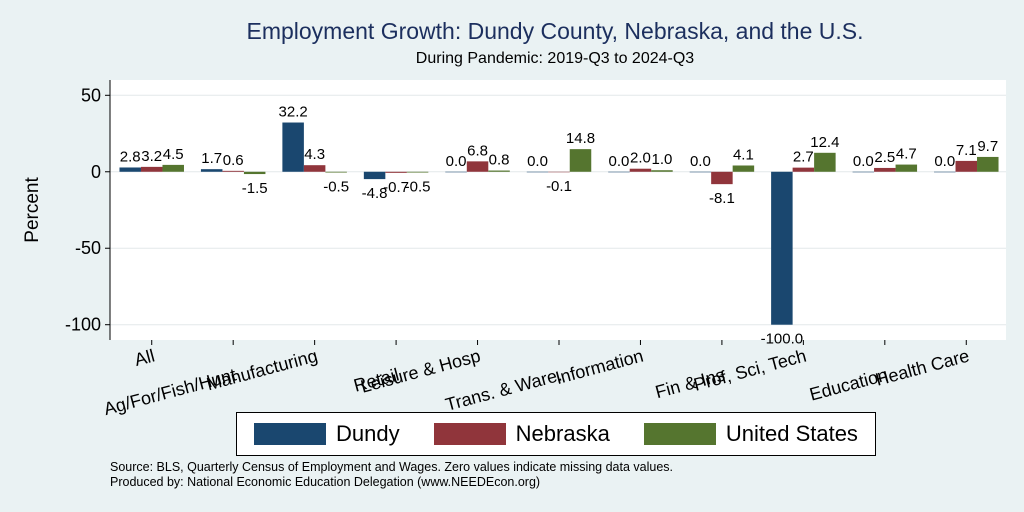 The height and width of the screenshot is (512, 1024). What do you see at coordinates (749, 370) in the screenshot?
I see `x-tick-label: Prof, Sci, Tech` at bounding box center [749, 370].